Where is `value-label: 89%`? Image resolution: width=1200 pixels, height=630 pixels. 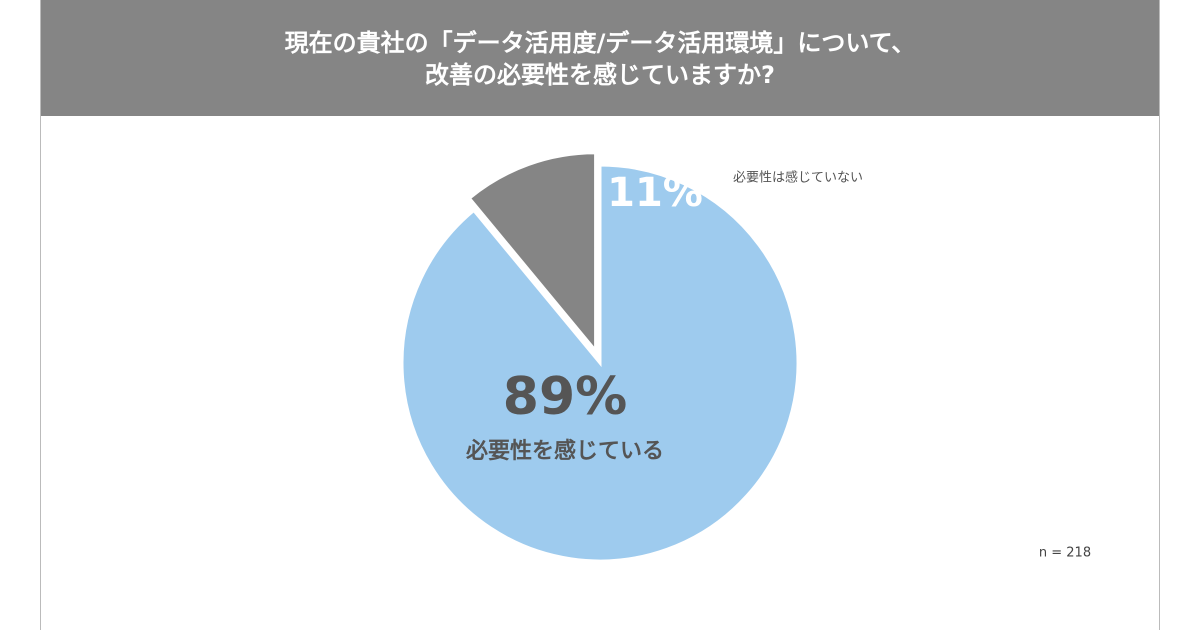 value-label: 89% is located at coordinates (565, 397).